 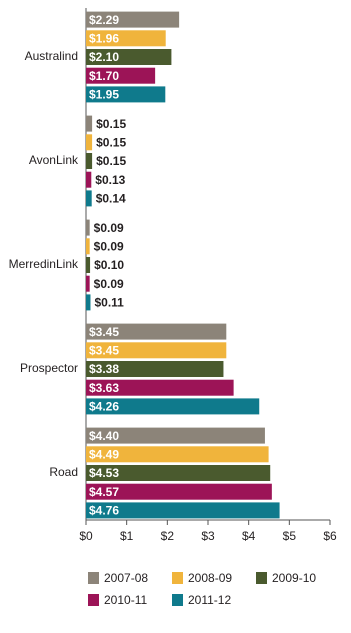 I want to click on value-label: $3.63, so click(x=104, y=388).